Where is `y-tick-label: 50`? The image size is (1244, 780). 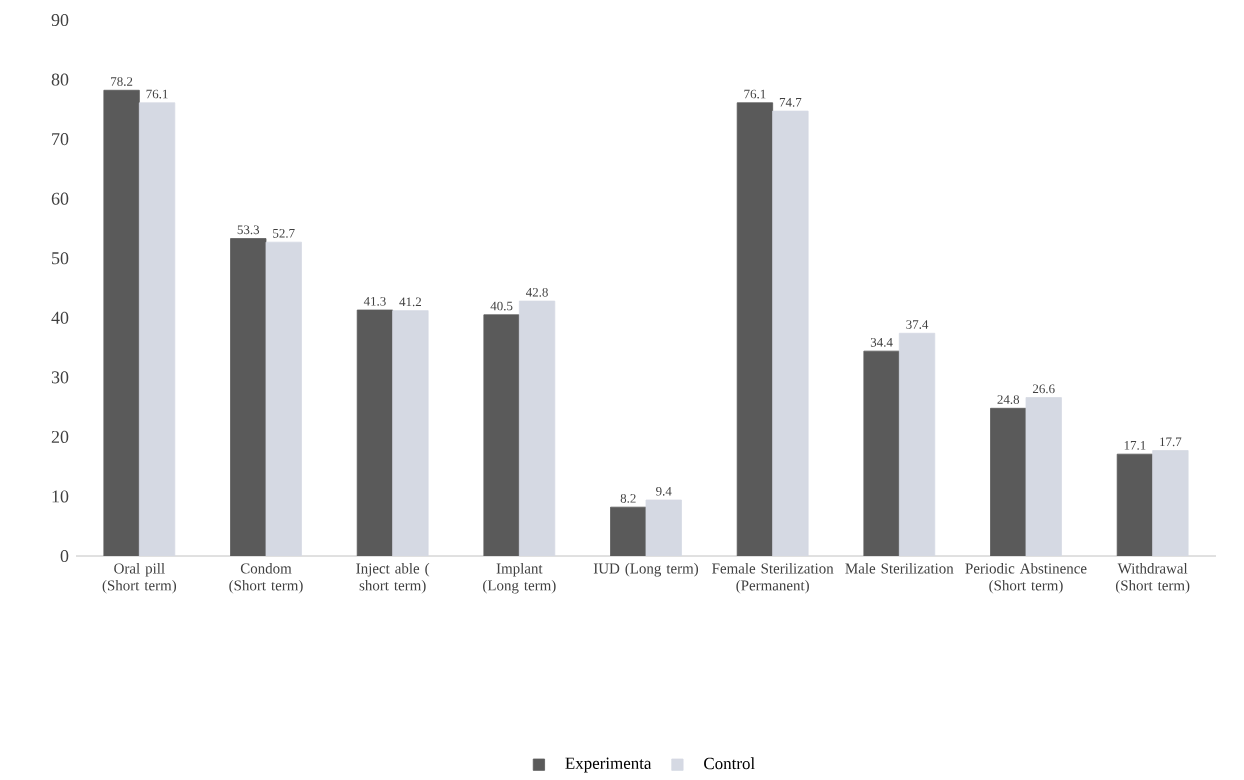 y-tick-label: 50 is located at coordinates (60, 258).